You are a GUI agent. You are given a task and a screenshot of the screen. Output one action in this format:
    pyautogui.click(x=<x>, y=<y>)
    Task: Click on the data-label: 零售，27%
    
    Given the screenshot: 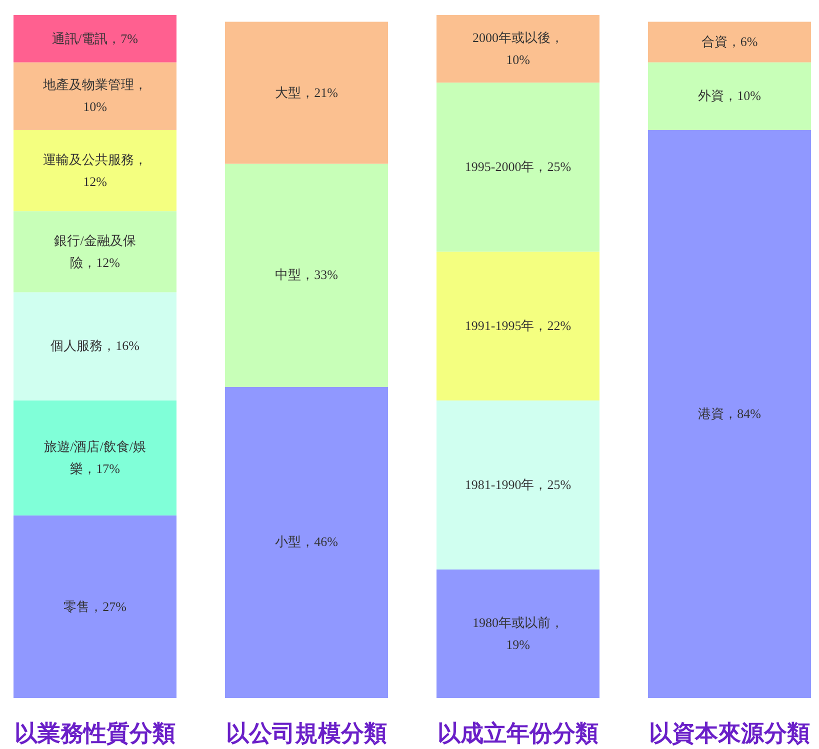 What is the action you would take?
    pyautogui.click(x=95, y=607)
    